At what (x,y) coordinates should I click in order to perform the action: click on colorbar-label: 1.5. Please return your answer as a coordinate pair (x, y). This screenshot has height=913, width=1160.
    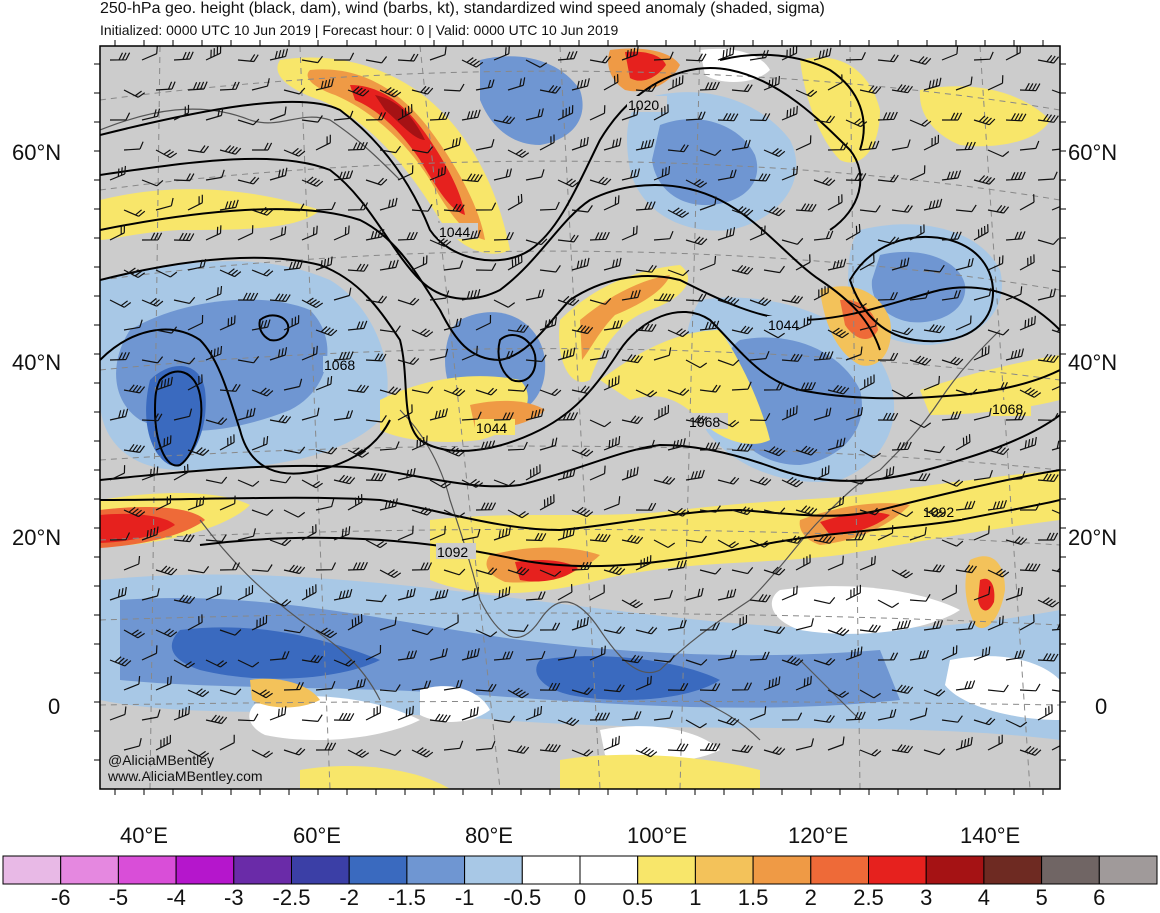
    Looking at the image, I should click on (753, 897).